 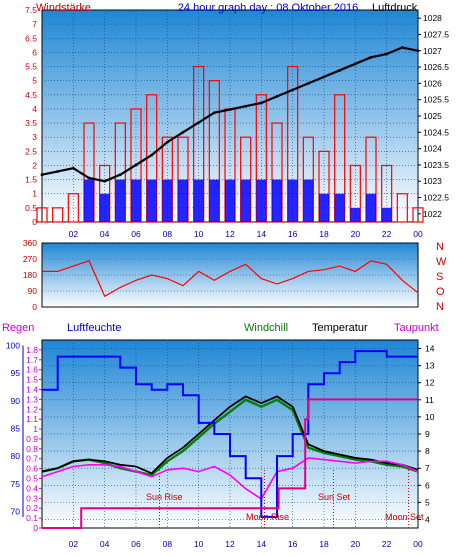 I want to click on temp-x-tick-label: 18, so click(x=324, y=544).